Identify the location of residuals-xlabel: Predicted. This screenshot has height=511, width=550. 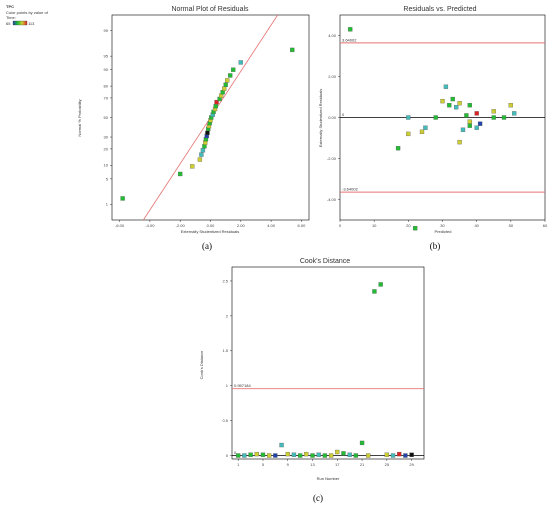
(443, 231).